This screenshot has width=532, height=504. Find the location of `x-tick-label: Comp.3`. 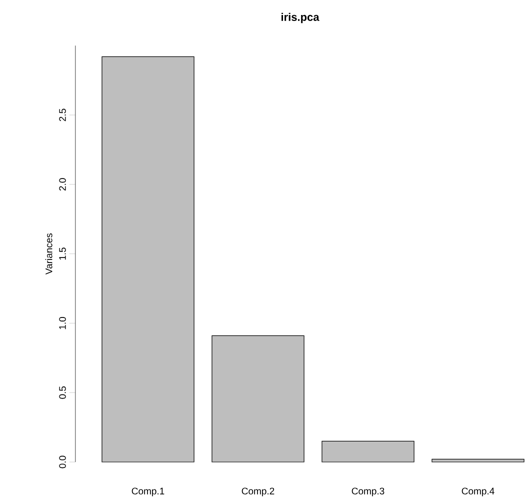

x-tick-label: Comp.3 is located at coordinates (368, 492).